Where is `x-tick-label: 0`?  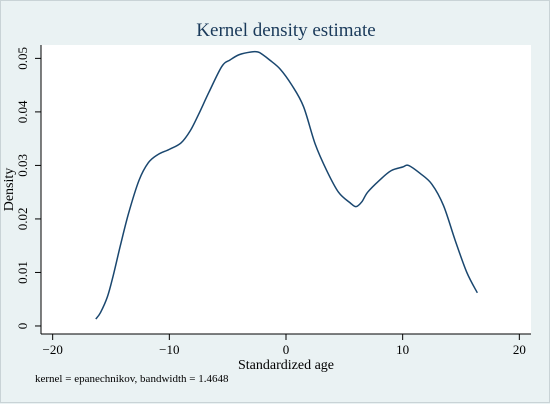
x-tick-label: 0 is located at coordinates (286, 349).